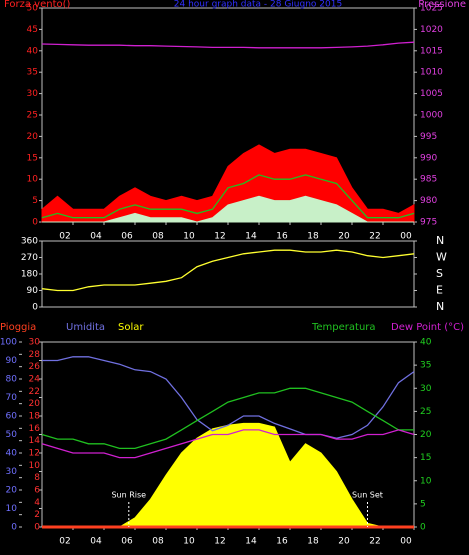 The height and width of the screenshot is (555, 469). Describe the element at coordinates (431, 94) in the screenshot. I see `y2-tick-label: 1005` at that location.